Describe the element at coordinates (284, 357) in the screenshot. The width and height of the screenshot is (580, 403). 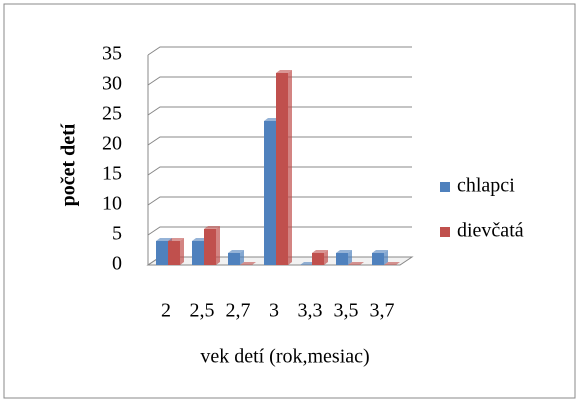
I see `x-axis-title: vek detí (rok,mesiac)` at that location.